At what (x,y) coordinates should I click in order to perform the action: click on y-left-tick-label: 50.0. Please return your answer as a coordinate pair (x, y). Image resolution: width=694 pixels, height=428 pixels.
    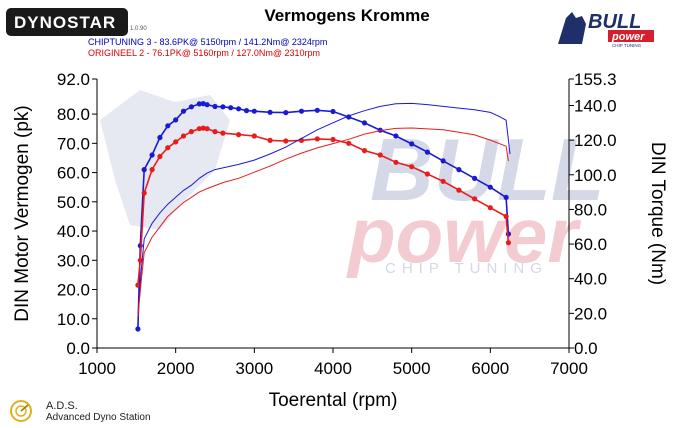
    Looking at the image, I should click on (73, 202).